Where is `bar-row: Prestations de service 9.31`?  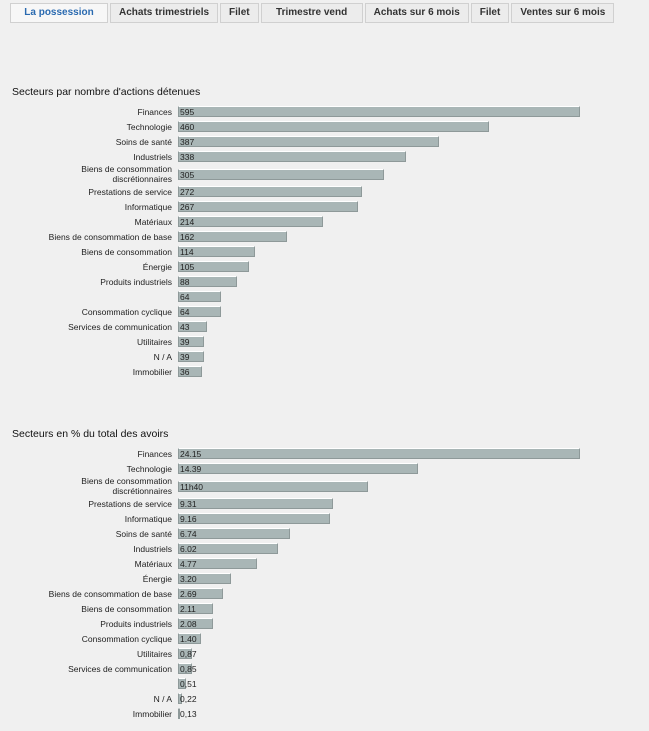 bar-row: Prestations de service 9.31 is located at coordinates (290, 503).